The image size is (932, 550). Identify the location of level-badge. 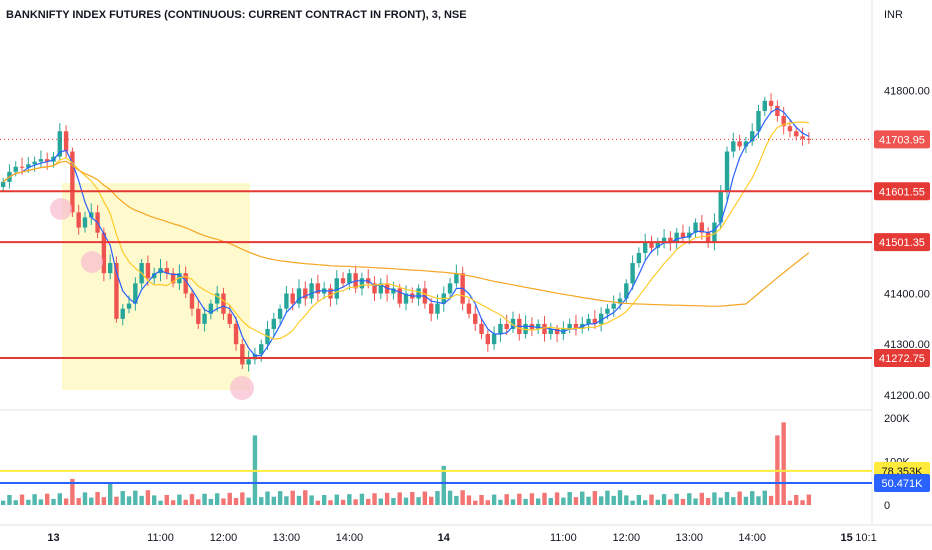
(902, 242).